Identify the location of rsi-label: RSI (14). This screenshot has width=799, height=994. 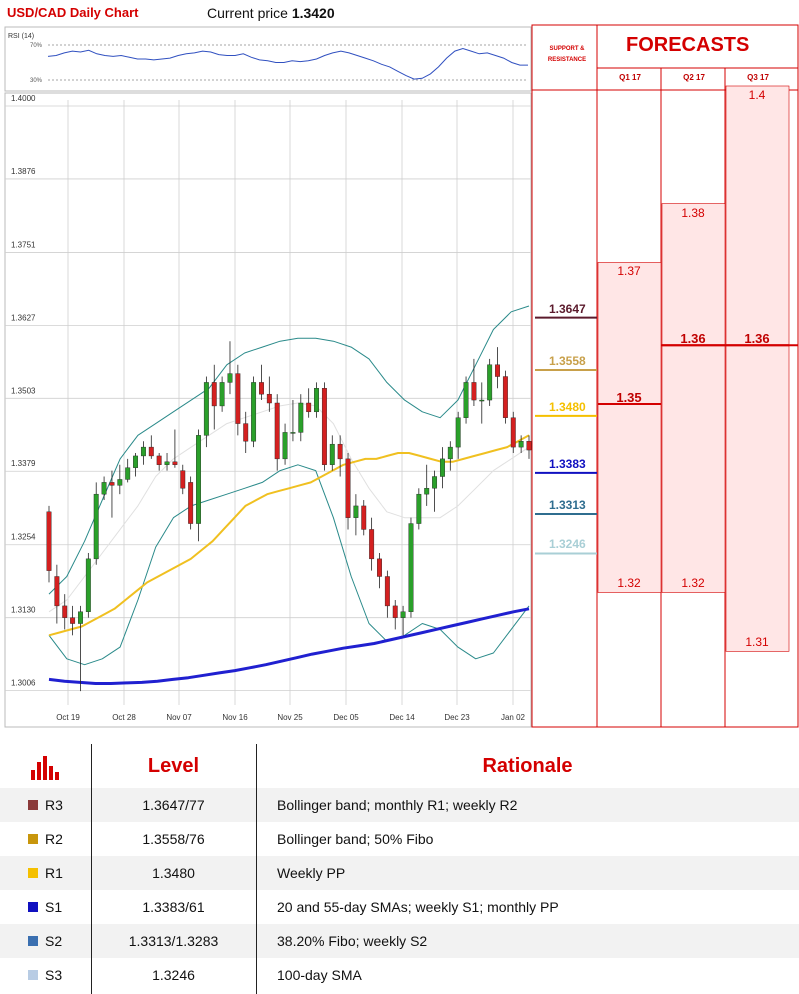
(21, 36).